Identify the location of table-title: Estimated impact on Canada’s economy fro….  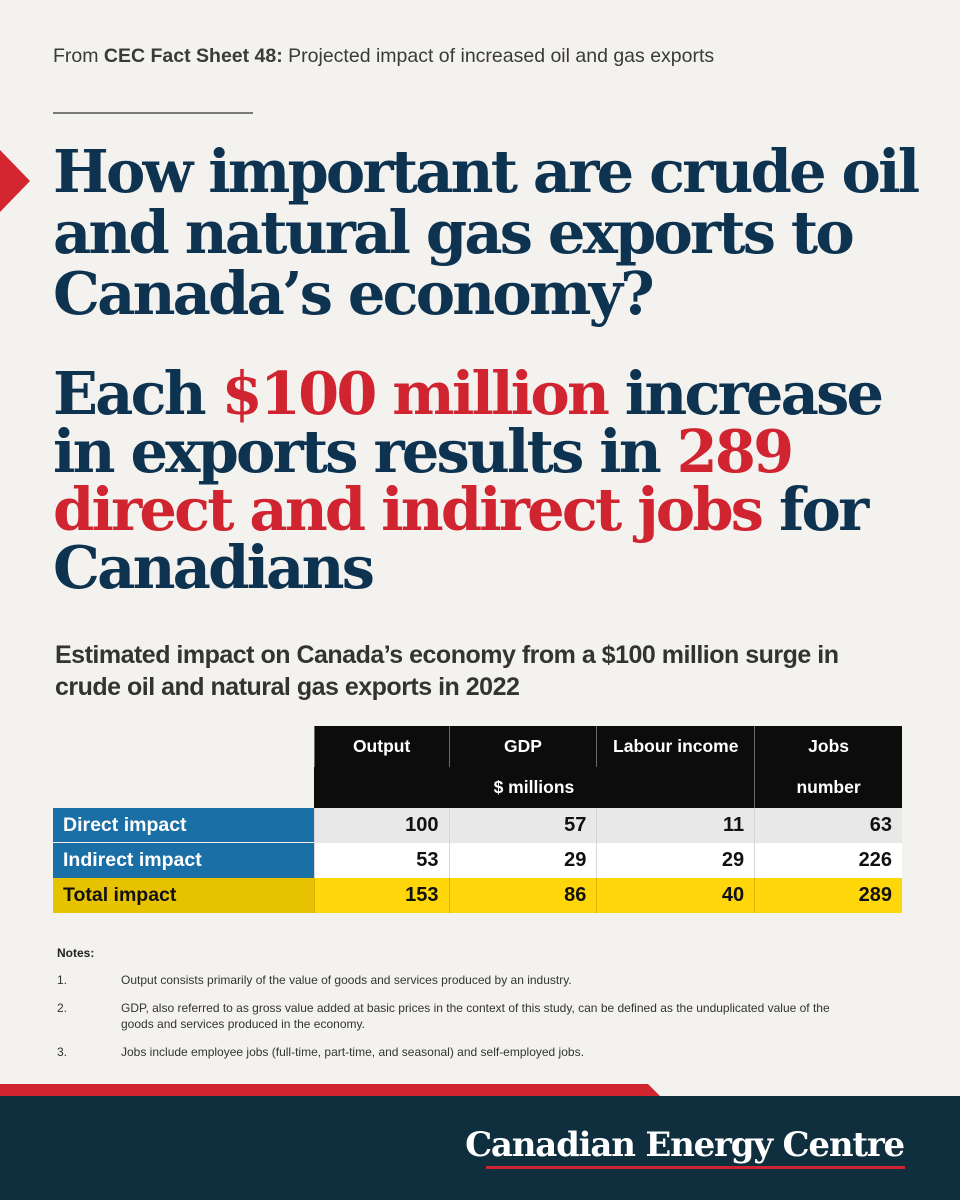
(447, 671).